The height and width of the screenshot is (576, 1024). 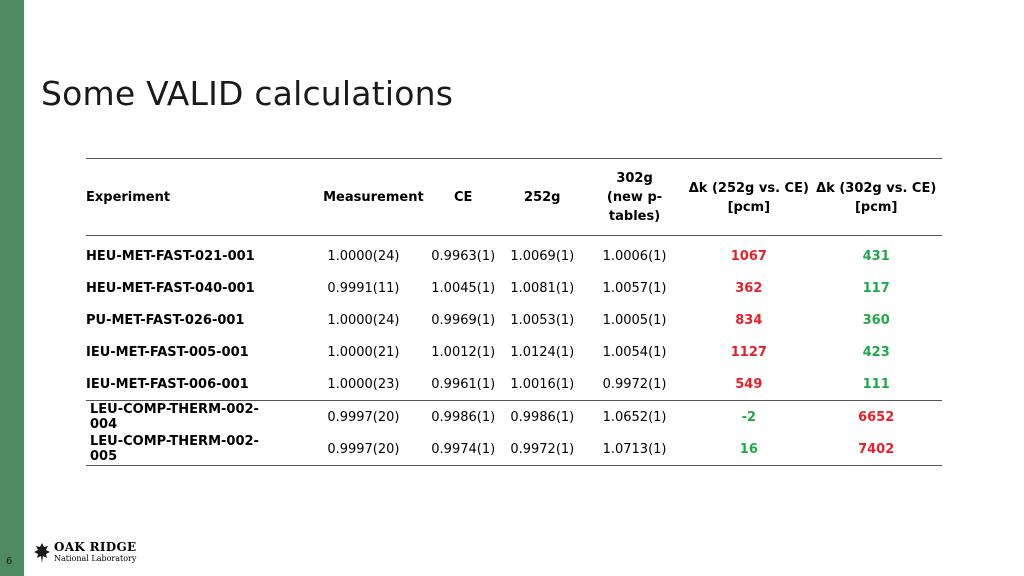 I want to click on cell-dk-302g: 431, so click(x=876, y=256).